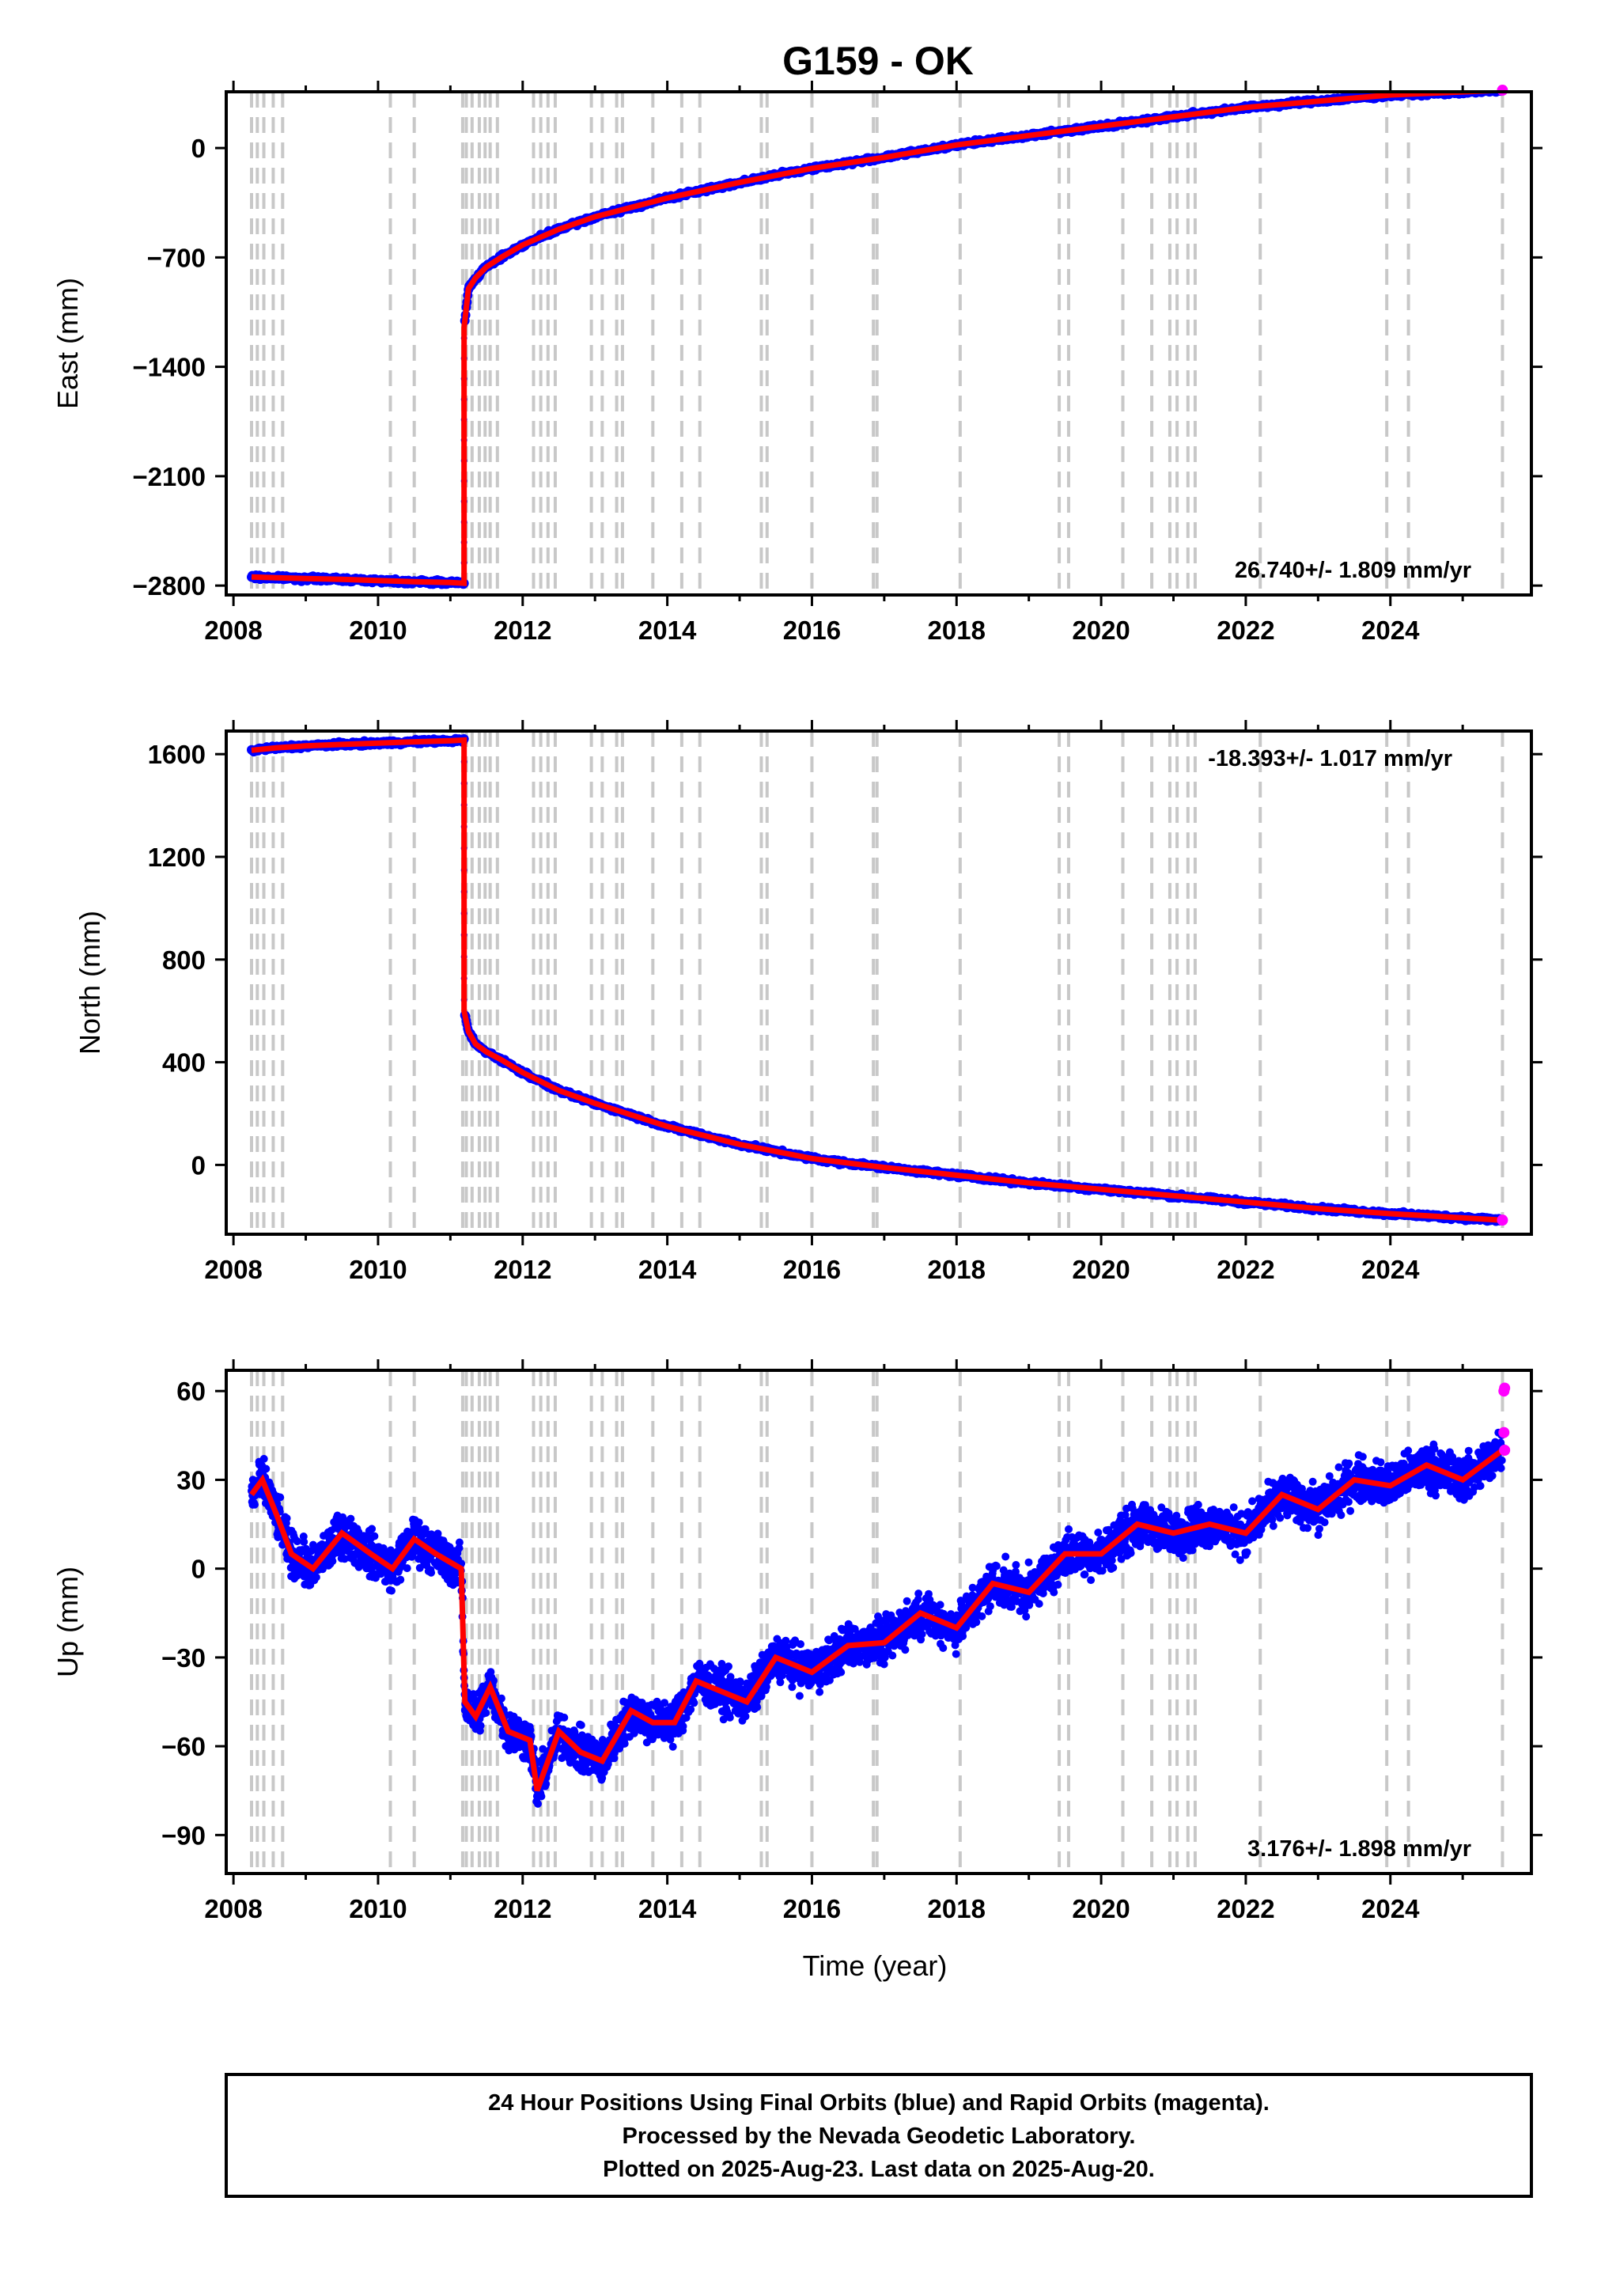 This screenshot has width=1601, height=2296. I want to click on y-tick-label: 800, so click(184, 960).